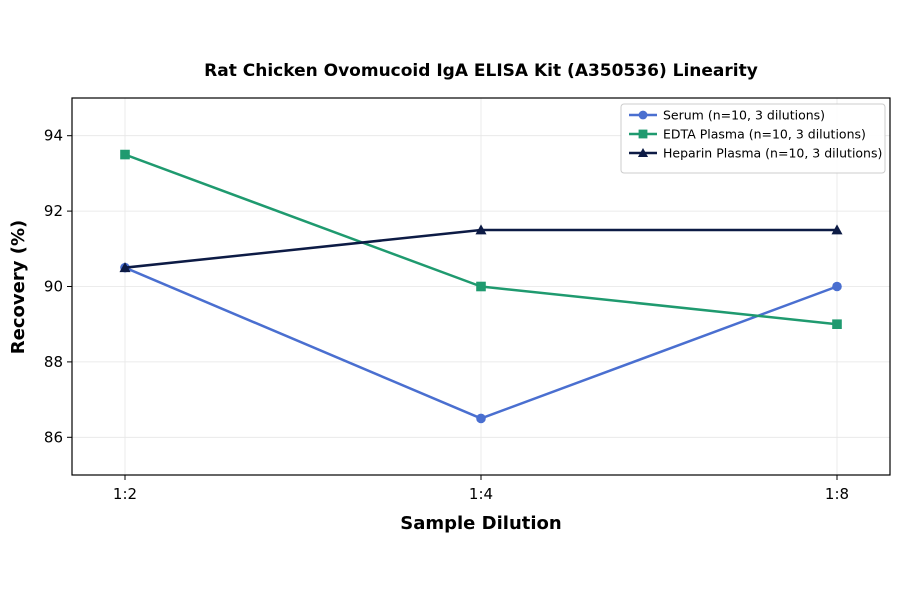 The image size is (900, 594). I want to click on legend-label: Serum (n=10, 3 dilutions), so click(744, 115).